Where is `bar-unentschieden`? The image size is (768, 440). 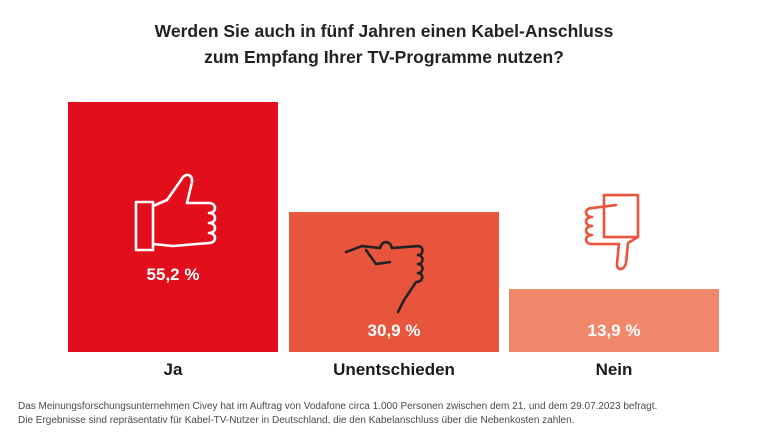 bar-unentschieden is located at coordinates (394, 282).